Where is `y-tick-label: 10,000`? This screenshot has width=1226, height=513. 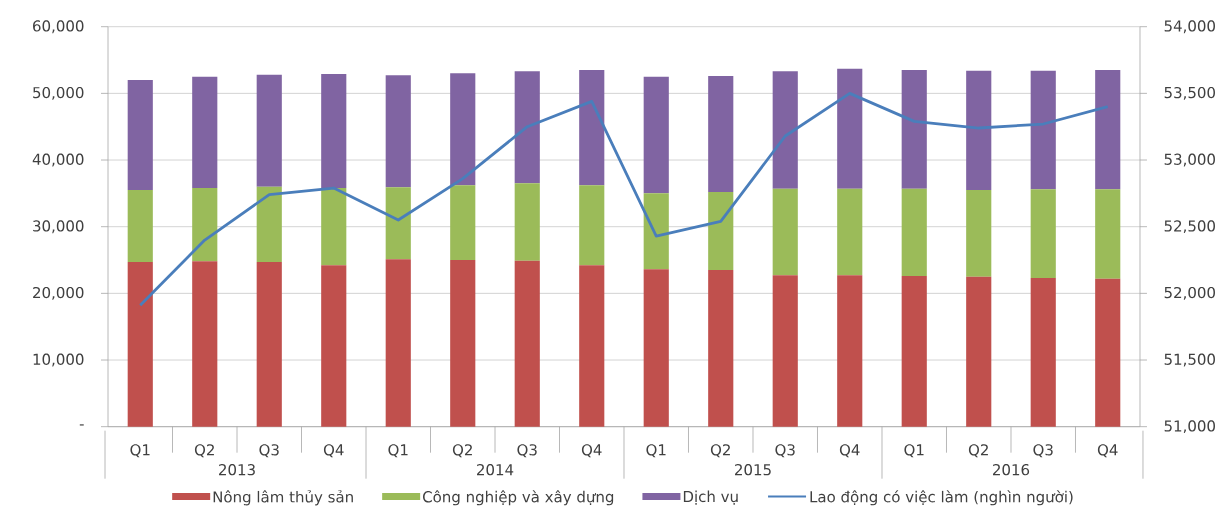
y-tick-label: 10,000 is located at coordinates (58, 360).